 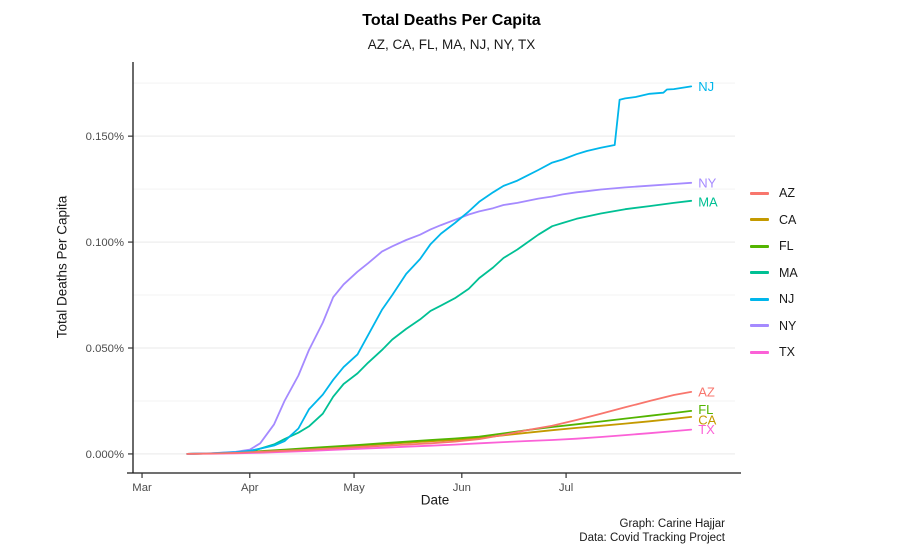 I want to click on caption-line-data-credit: Data: Covid Tracking Project, so click(x=652, y=538).